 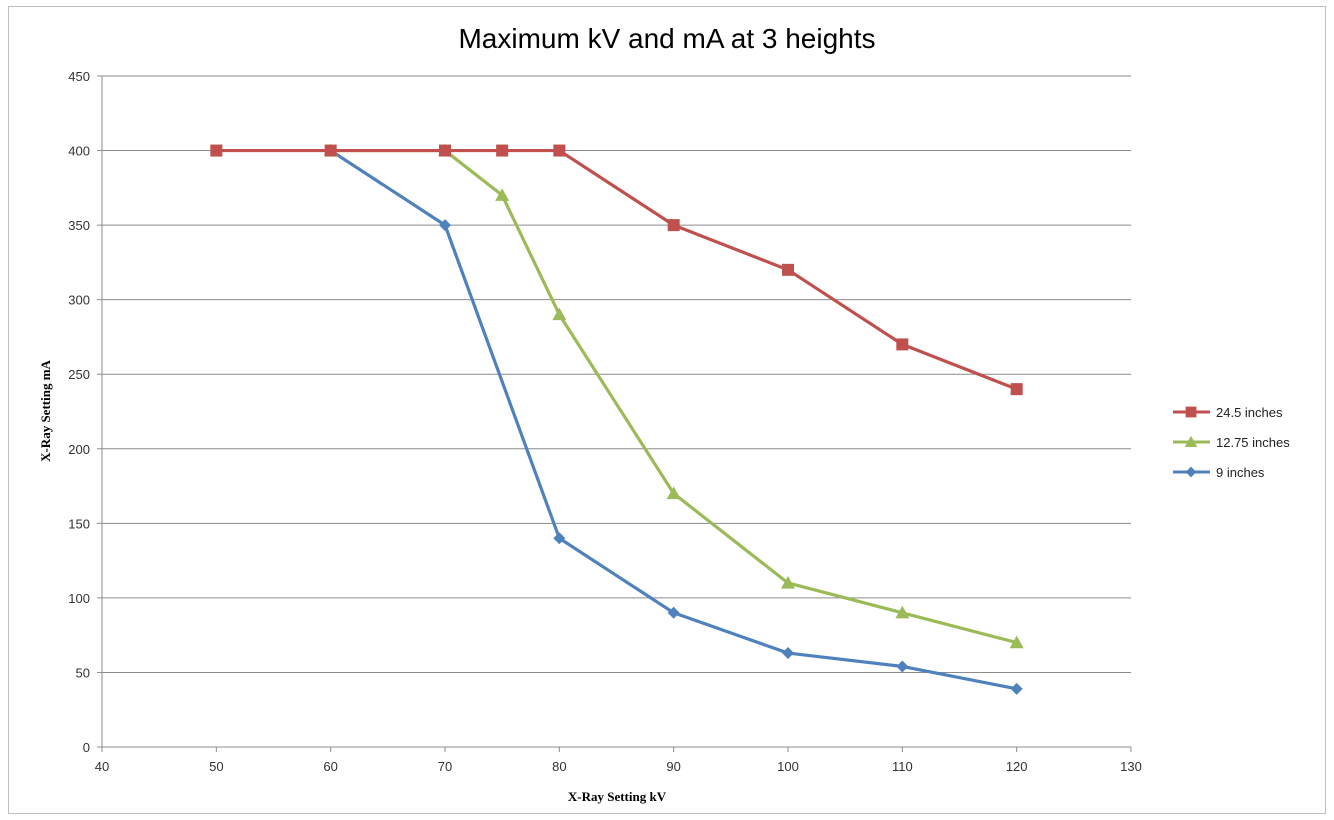 What do you see at coordinates (83, 672) in the screenshot?
I see `y-tick-label: 50` at bounding box center [83, 672].